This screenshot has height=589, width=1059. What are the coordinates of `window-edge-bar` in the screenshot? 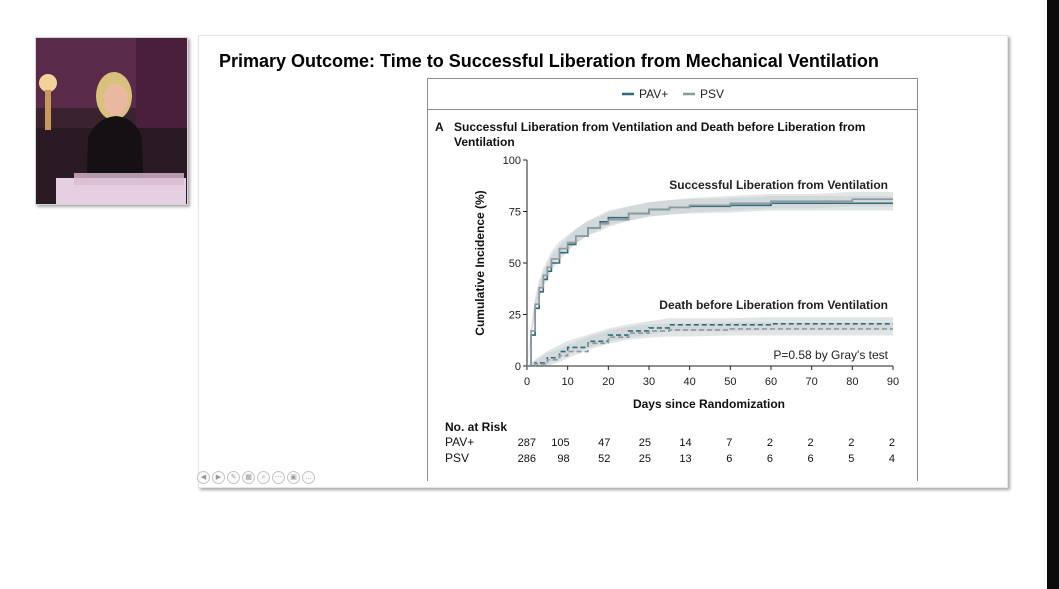 It's located at (1053, 294).